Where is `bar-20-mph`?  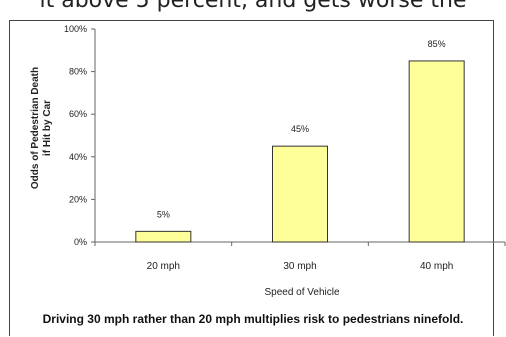 bar-20-mph is located at coordinates (163, 236).